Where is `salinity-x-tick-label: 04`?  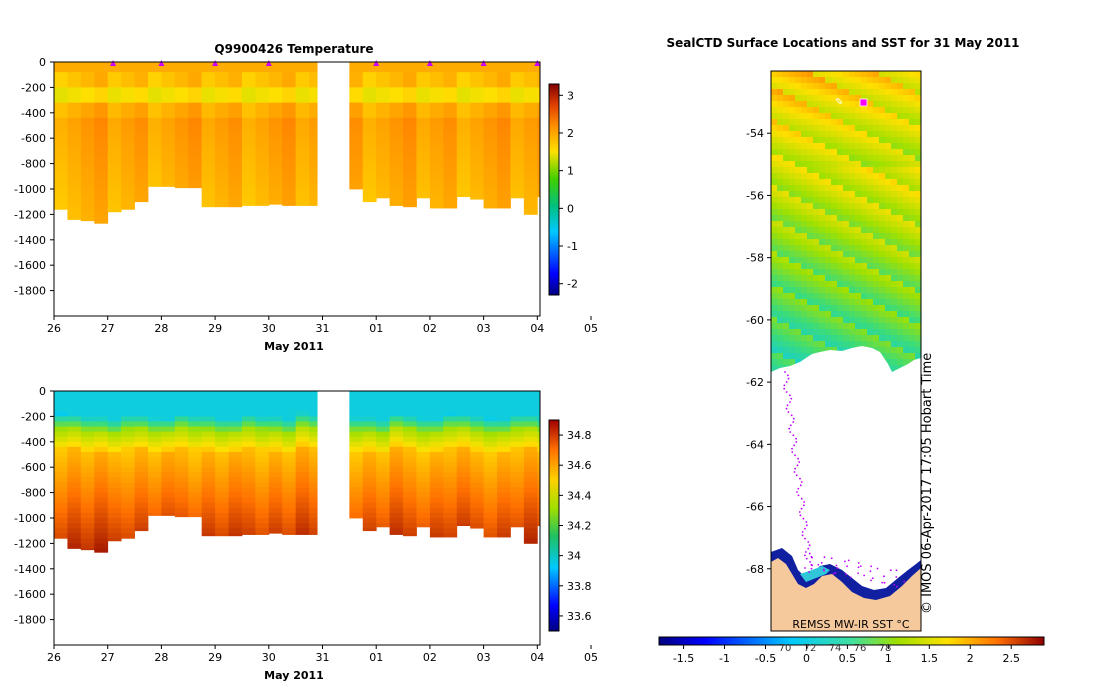
salinity-x-tick-label: 04 is located at coordinates (537, 657).